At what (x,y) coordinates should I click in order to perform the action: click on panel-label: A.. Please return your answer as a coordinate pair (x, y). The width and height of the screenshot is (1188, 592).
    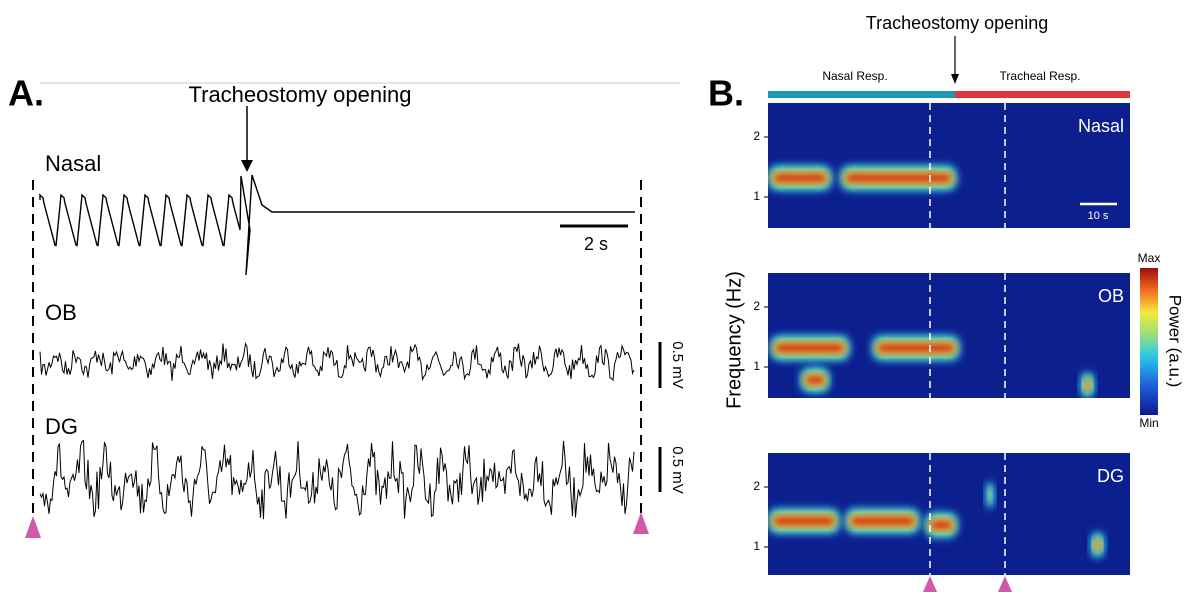
    Looking at the image, I should click on (26, 93).